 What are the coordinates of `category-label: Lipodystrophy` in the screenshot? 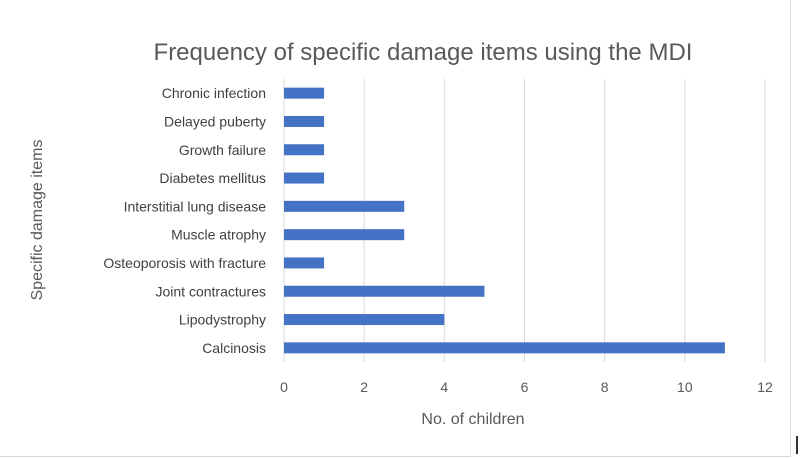 It's located at (222, 320).